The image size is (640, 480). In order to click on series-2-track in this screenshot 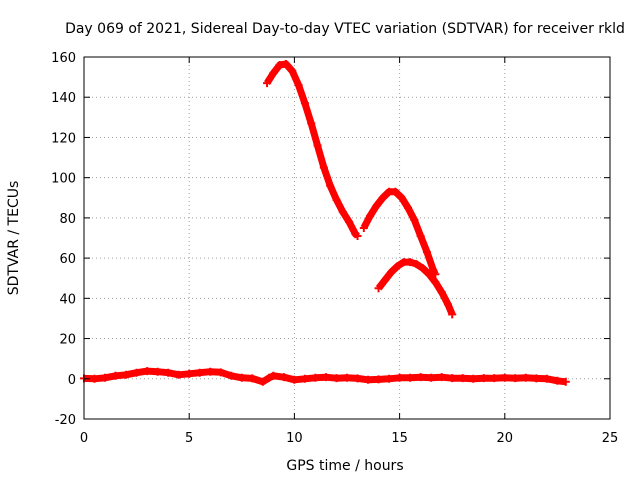, I will do `click(312, 149)`.